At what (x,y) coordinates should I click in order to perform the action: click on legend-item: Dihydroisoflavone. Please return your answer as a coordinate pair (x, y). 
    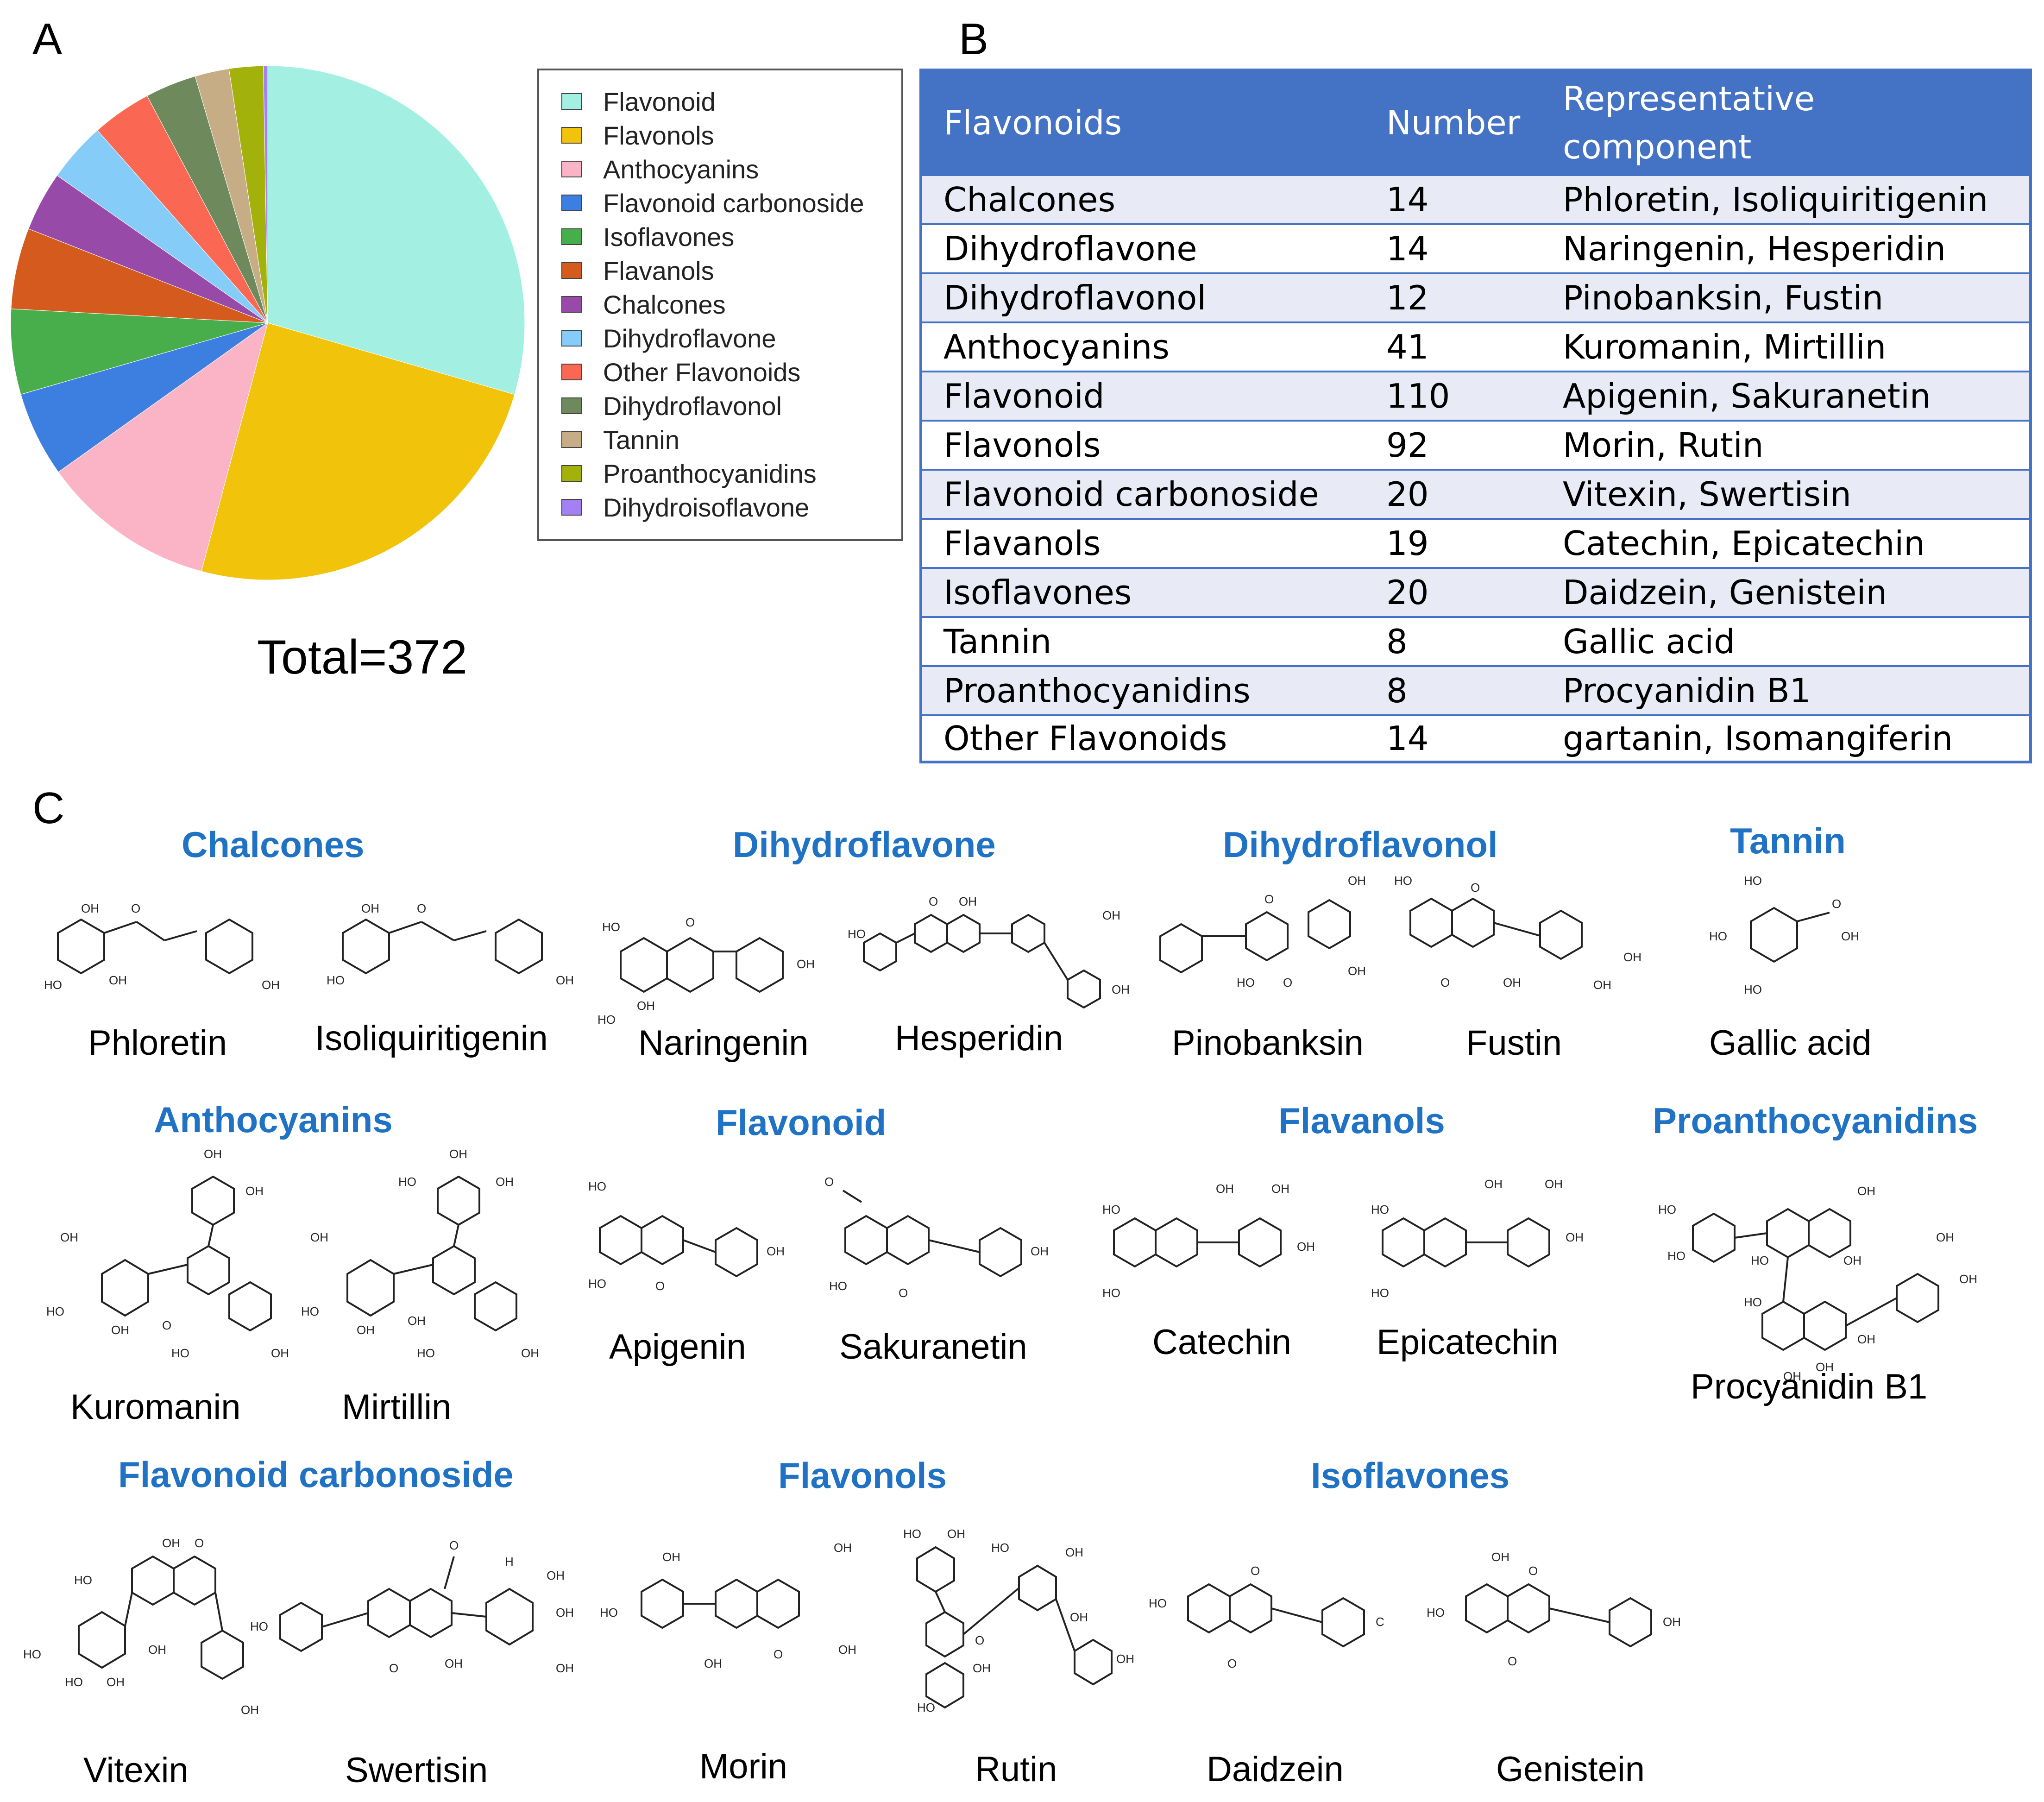
    Looking at the image, I should click on (685, 507).